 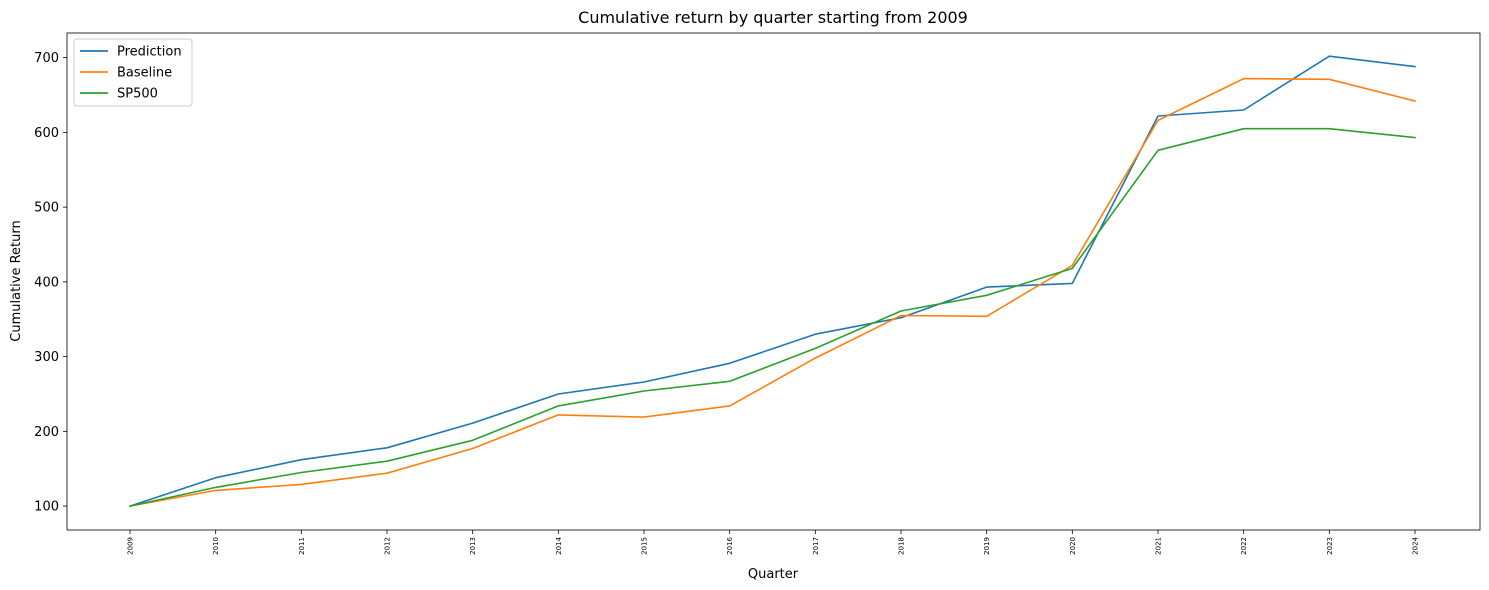 I want to click on legend-label: SP500, so click(x=137, y=94).